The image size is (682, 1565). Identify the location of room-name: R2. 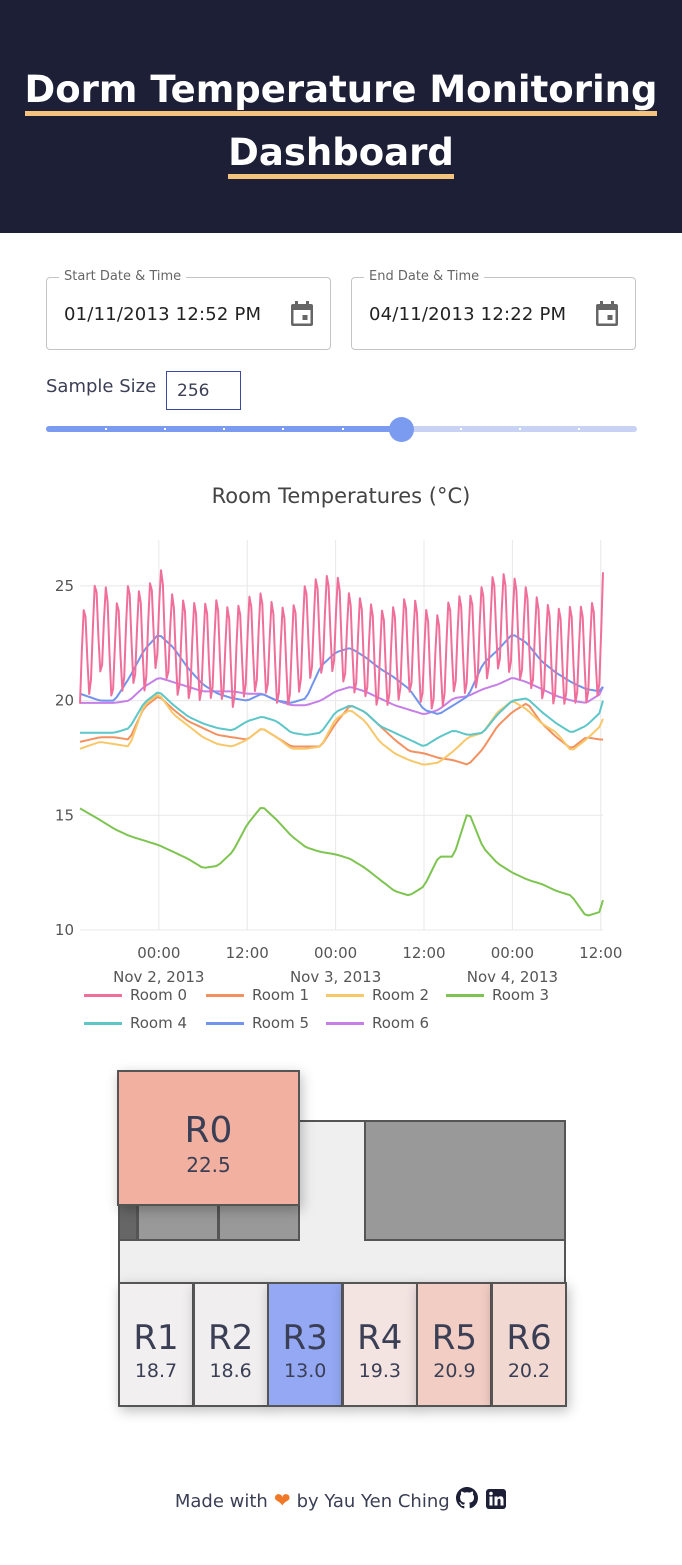
(230, 1338).